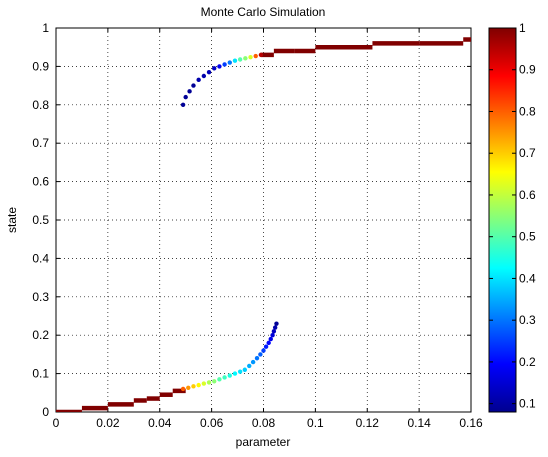 The width and height of the screenshot is (548, 457). Describe the element at coordinates (40, 66) in the screenshot. I see `y-tick-label: 0.9` at that location.